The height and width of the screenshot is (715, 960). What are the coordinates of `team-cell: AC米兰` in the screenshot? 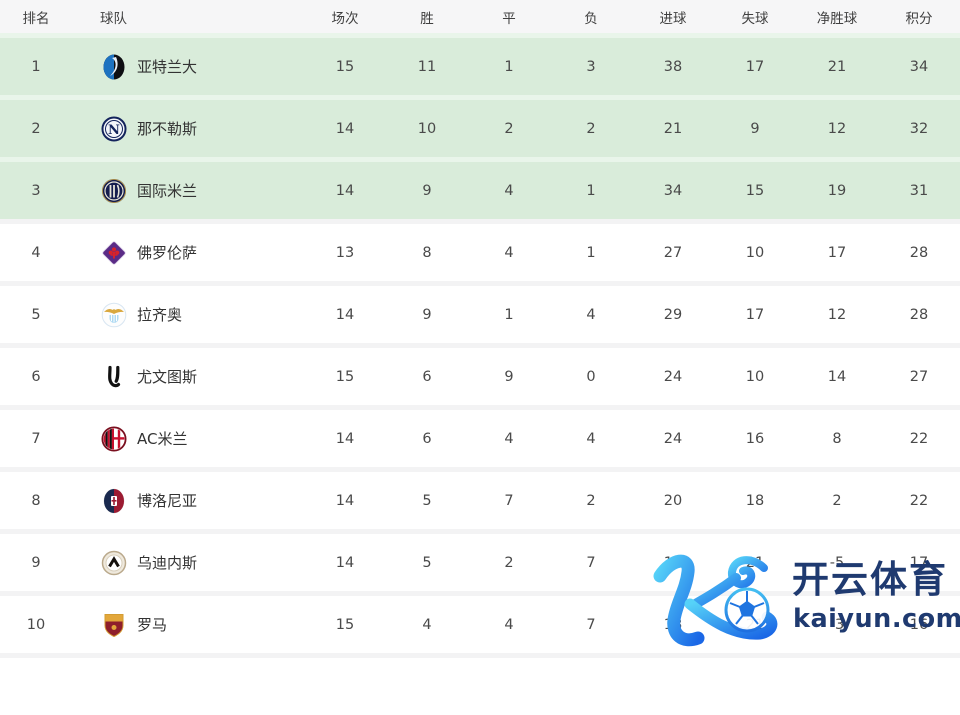 It's located at (188, 439).